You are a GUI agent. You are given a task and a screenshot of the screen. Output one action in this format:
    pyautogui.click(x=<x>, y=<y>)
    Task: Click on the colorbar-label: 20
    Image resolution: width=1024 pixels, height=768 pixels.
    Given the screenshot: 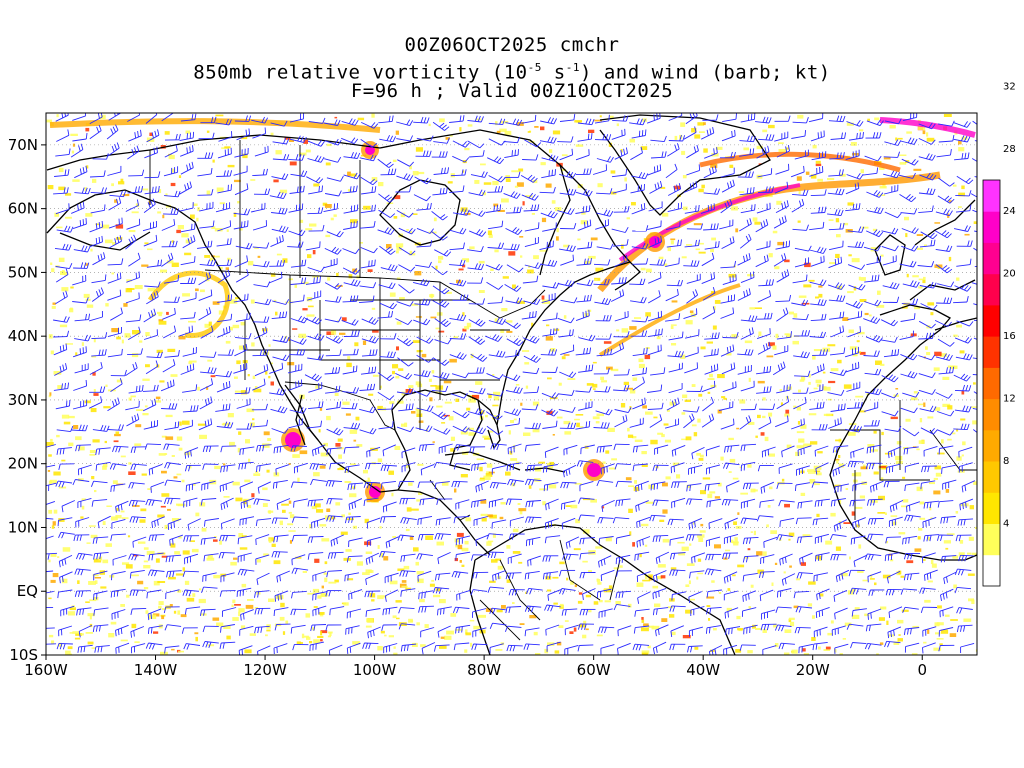 What is the action you would take?
    pyautogui.click(x=1009, y=274)
    